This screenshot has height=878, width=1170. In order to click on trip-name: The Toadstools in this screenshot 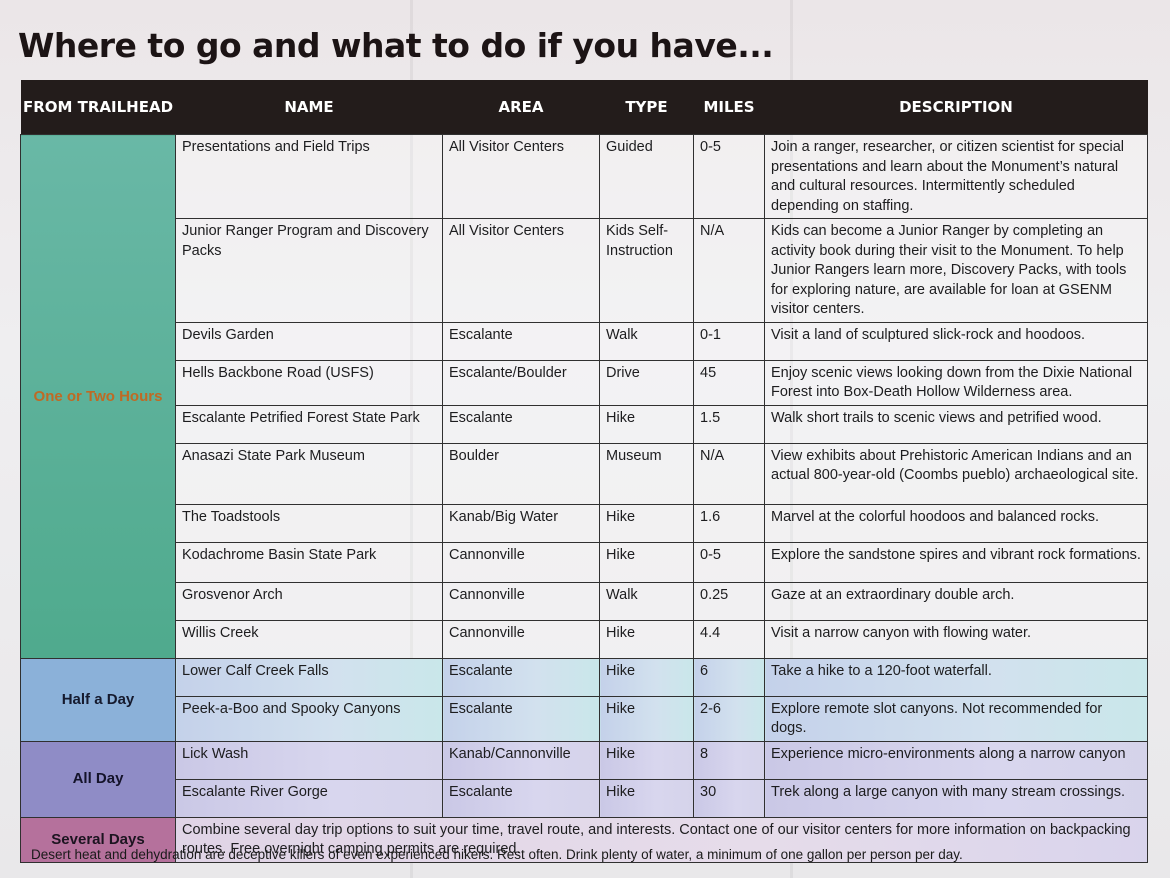, I will do `click(309, 523)`.